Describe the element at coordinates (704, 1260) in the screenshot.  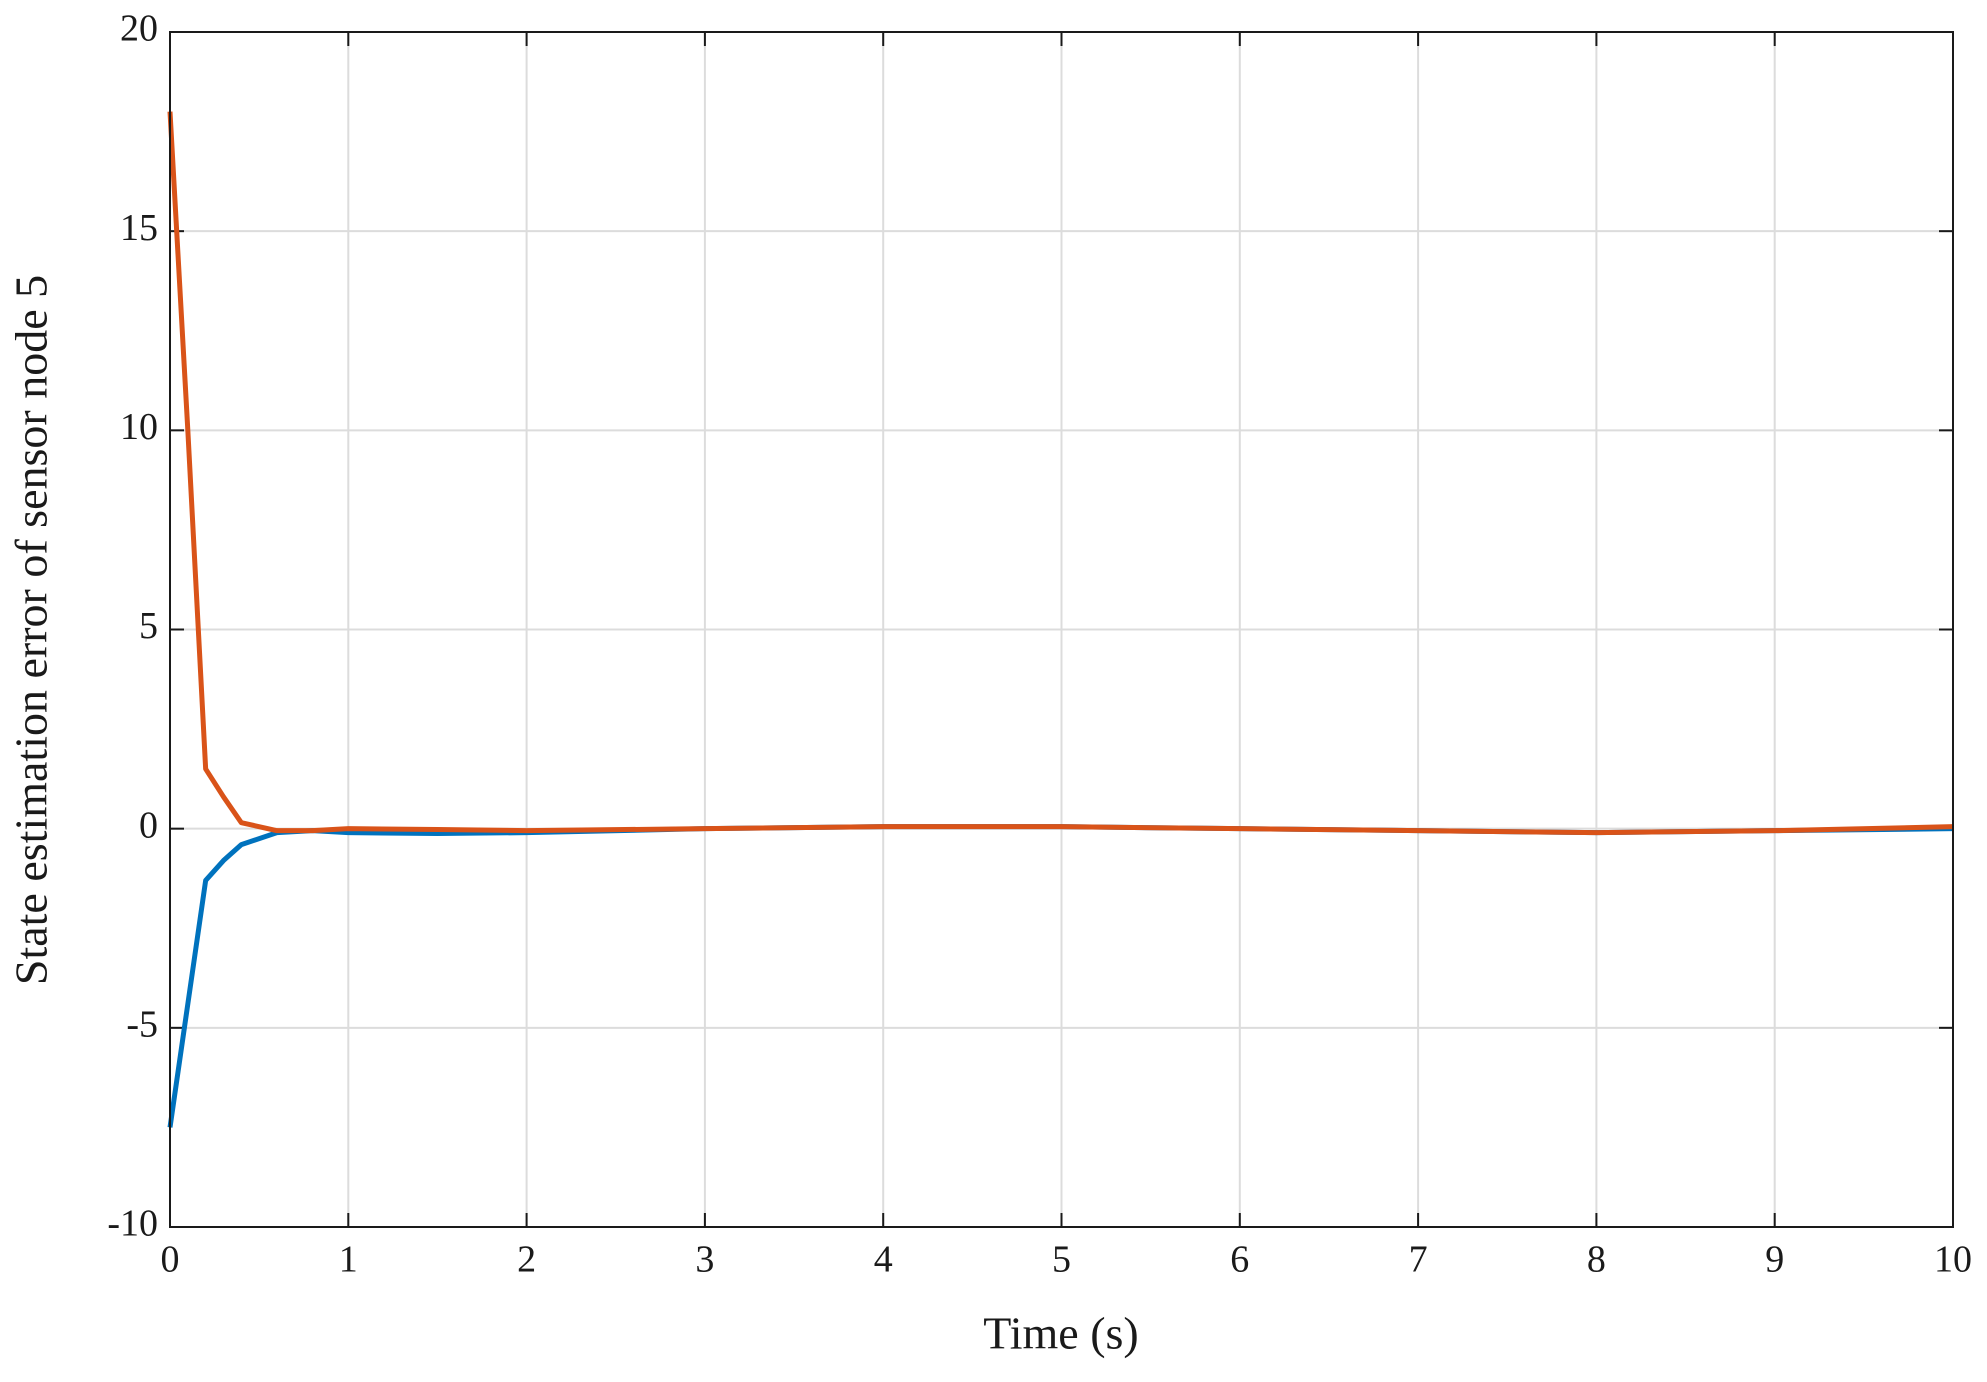
I see `x-tick-label: 3` at that location.